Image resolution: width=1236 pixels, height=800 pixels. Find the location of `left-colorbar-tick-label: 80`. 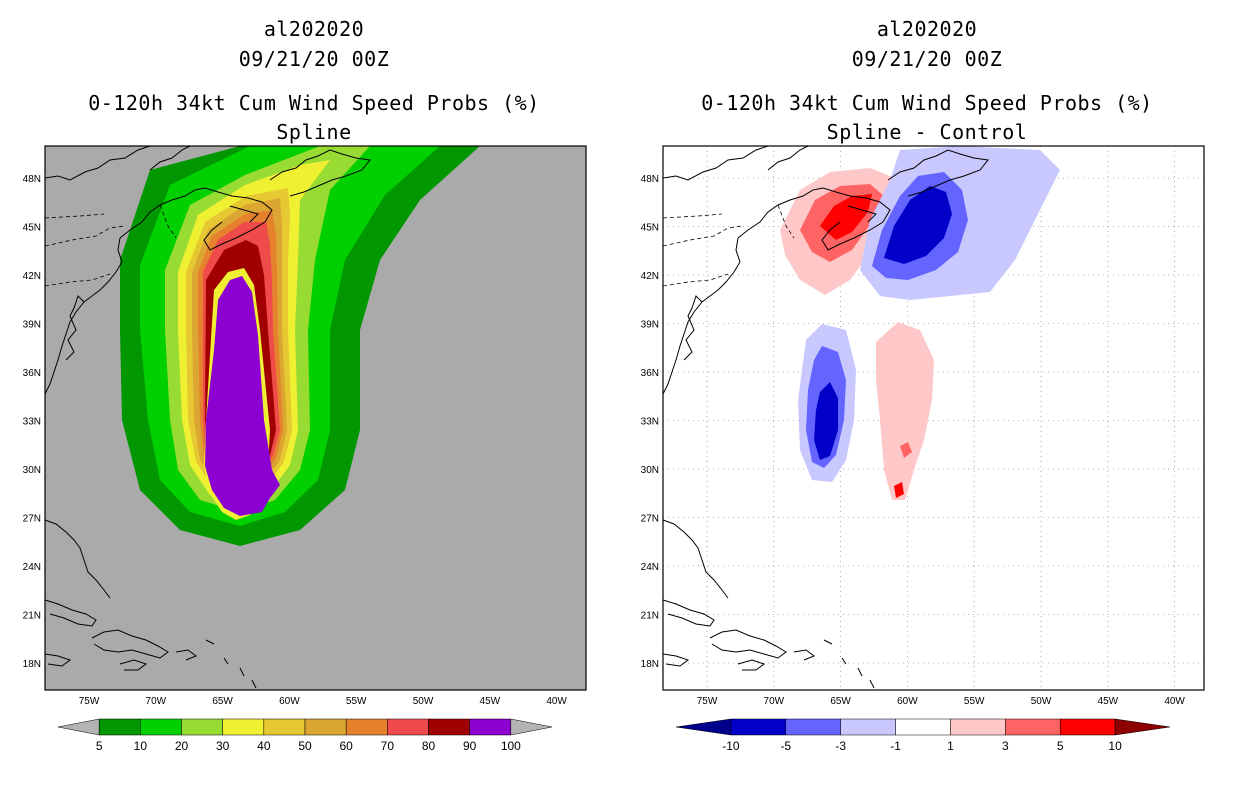

left-colorbar-tick-label: 80 is located at coordinates (429, 746).